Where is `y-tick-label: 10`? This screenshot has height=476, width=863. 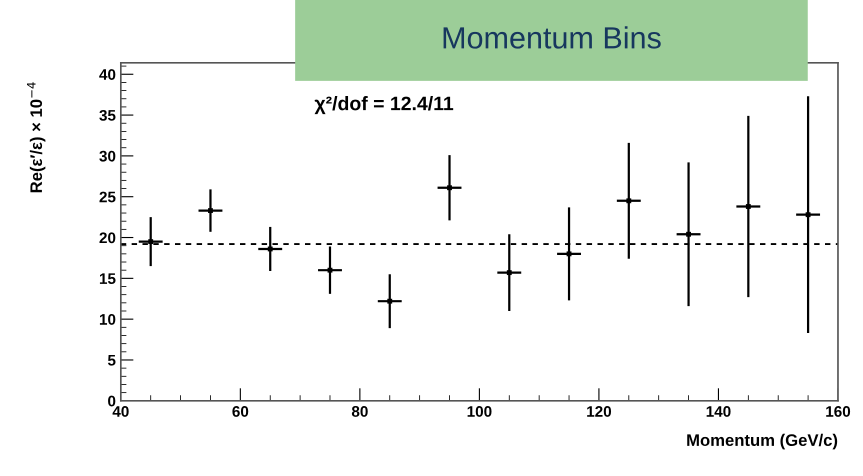 y-tick-label: 10 is located at coordinates (108, 319).